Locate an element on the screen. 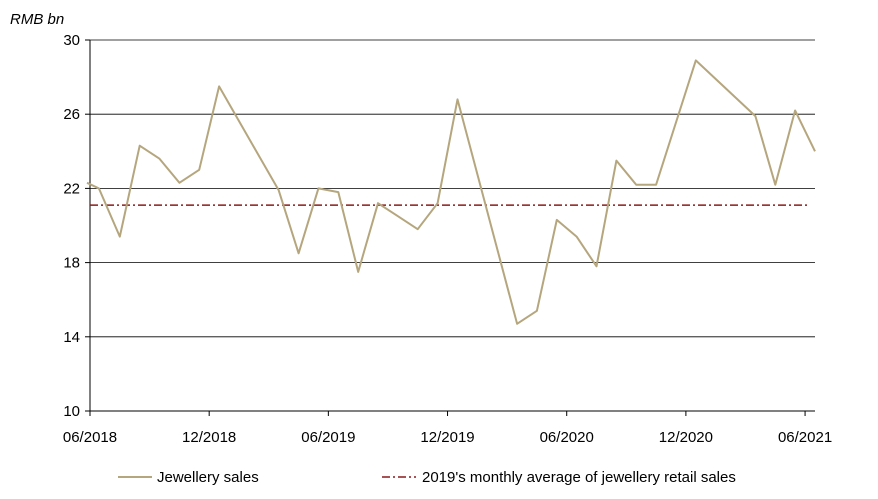  x-tick-label-06-2019: 06/2019 is located at coordinates (328, 437).